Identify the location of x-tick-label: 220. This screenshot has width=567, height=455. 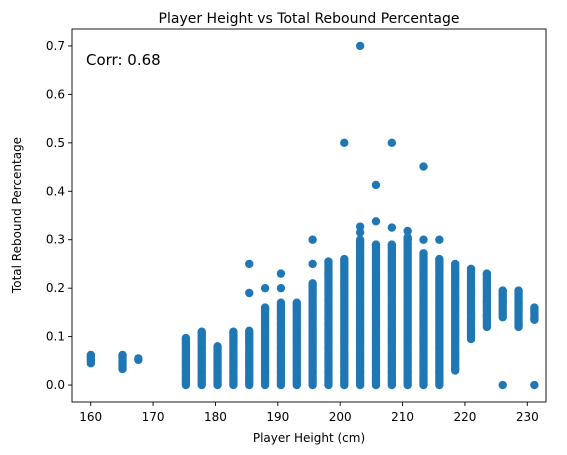
(464, 417).